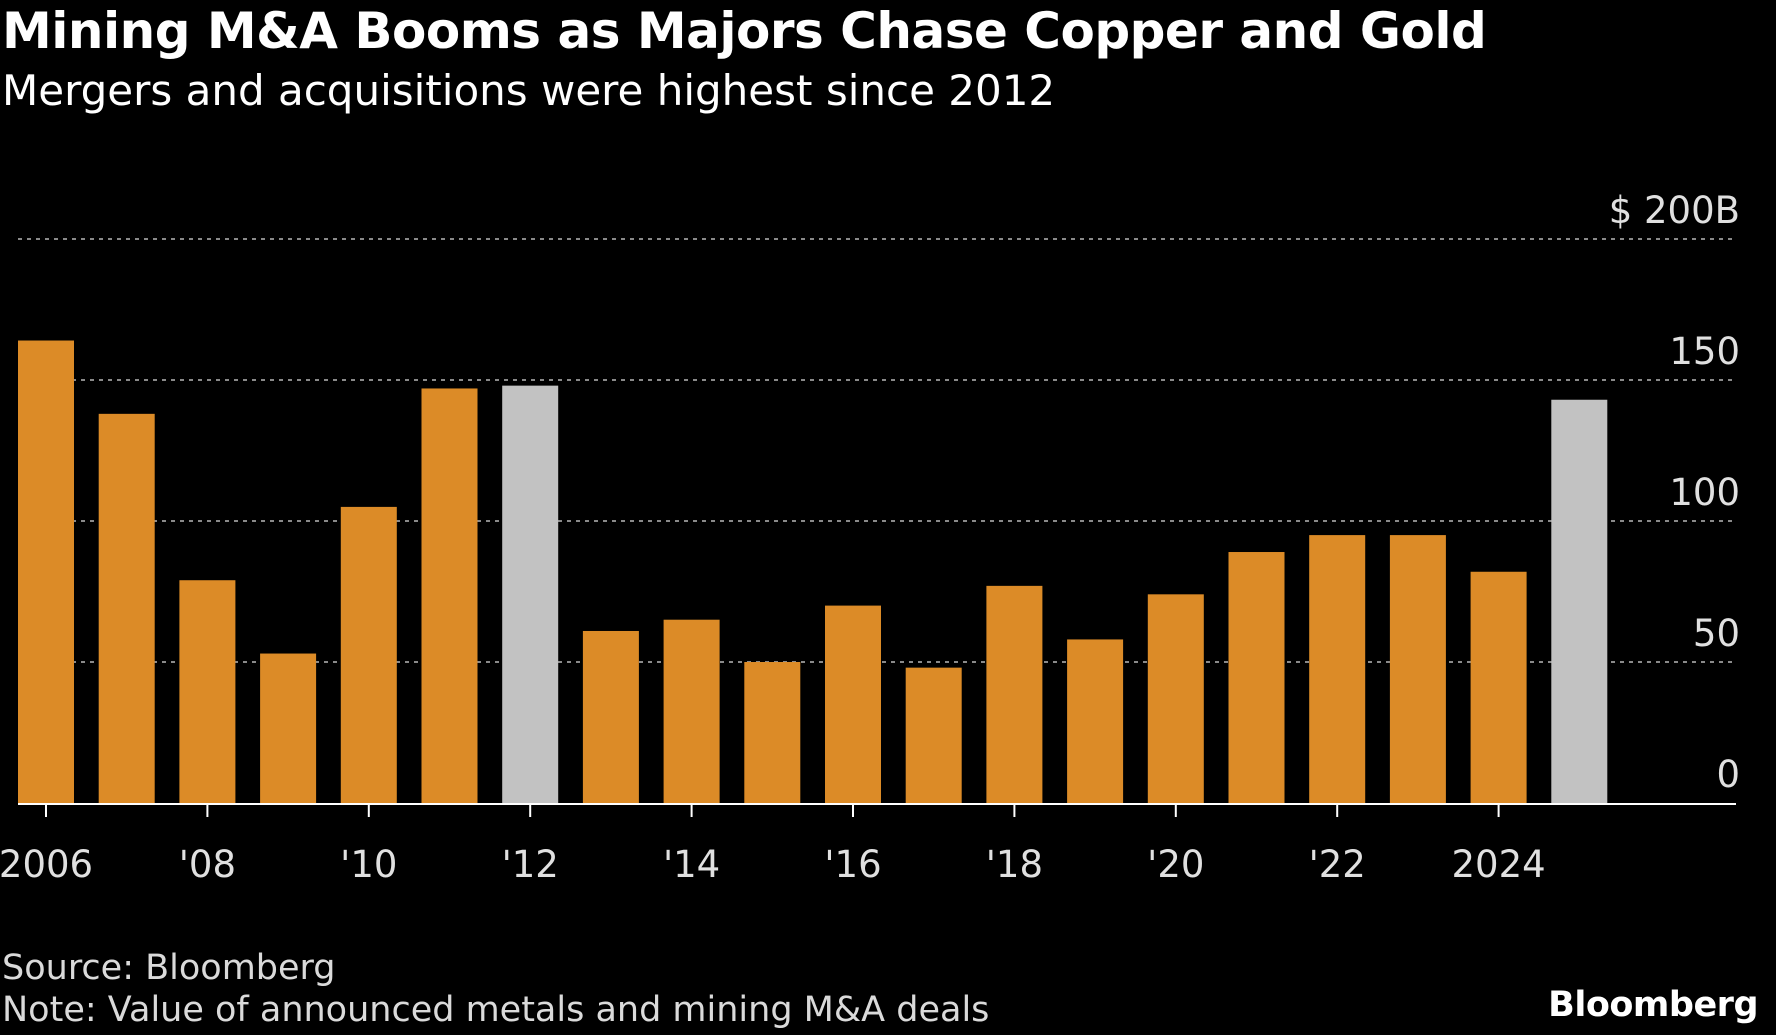 This screenshot has height=1035, width=1776. What do you see at coordinates (207, 691) in the screenshot?
I see `bar-2008` at bounding box center [207, 691].